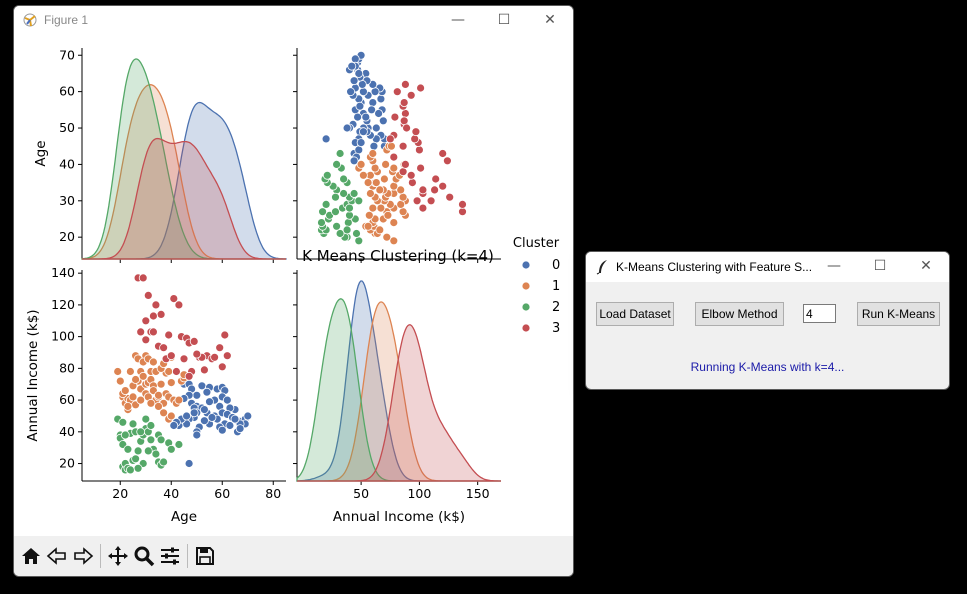 The width and height of the screenshot is (967, 594). Describe the element at coordinates (144, 556) in the screenshot. I see `zoom-icon` at that location.